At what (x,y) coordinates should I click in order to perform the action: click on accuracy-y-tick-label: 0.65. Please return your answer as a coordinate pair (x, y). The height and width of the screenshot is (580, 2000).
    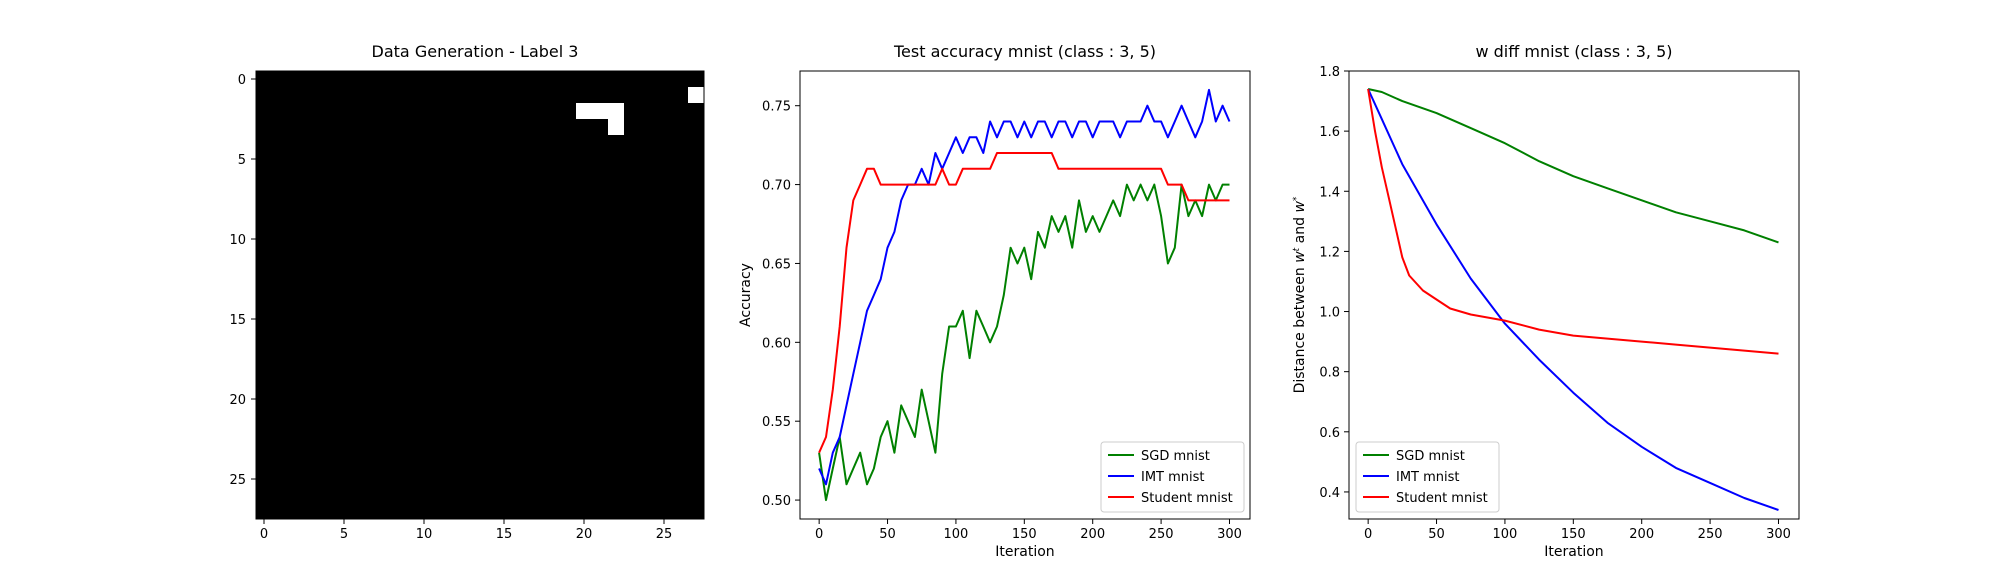
    Looking at the image, I should click on (776, 264).